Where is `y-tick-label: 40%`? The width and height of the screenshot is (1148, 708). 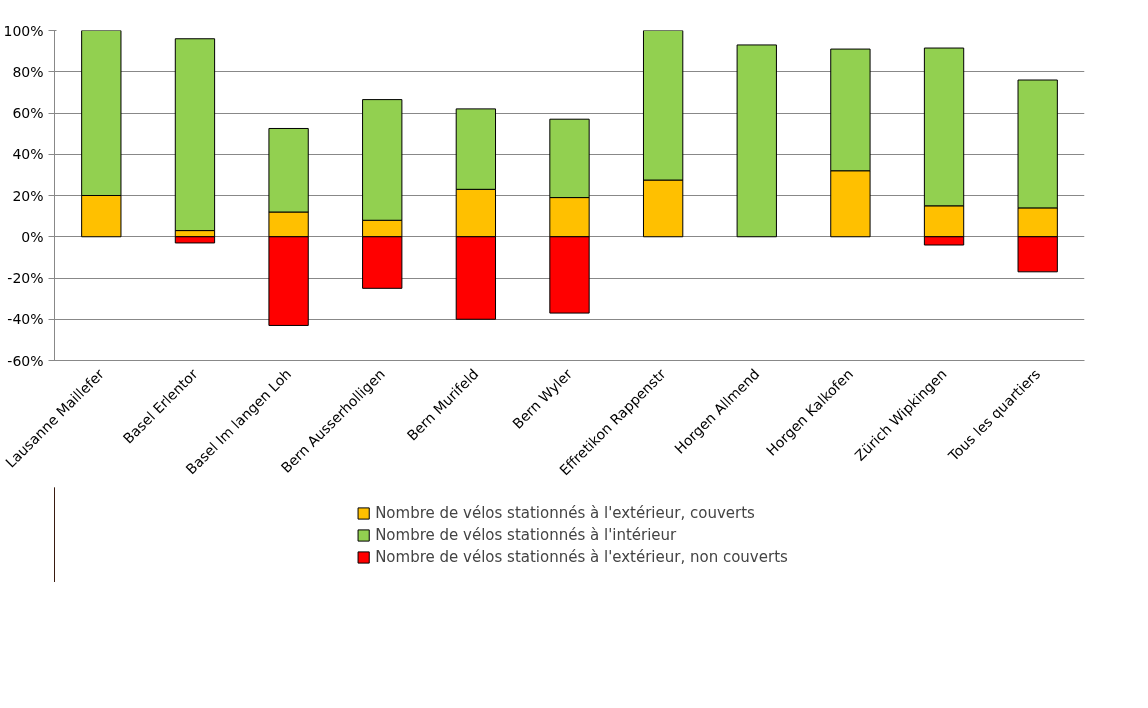 y-tick-label: 40% is located at coordinates (28, 154).